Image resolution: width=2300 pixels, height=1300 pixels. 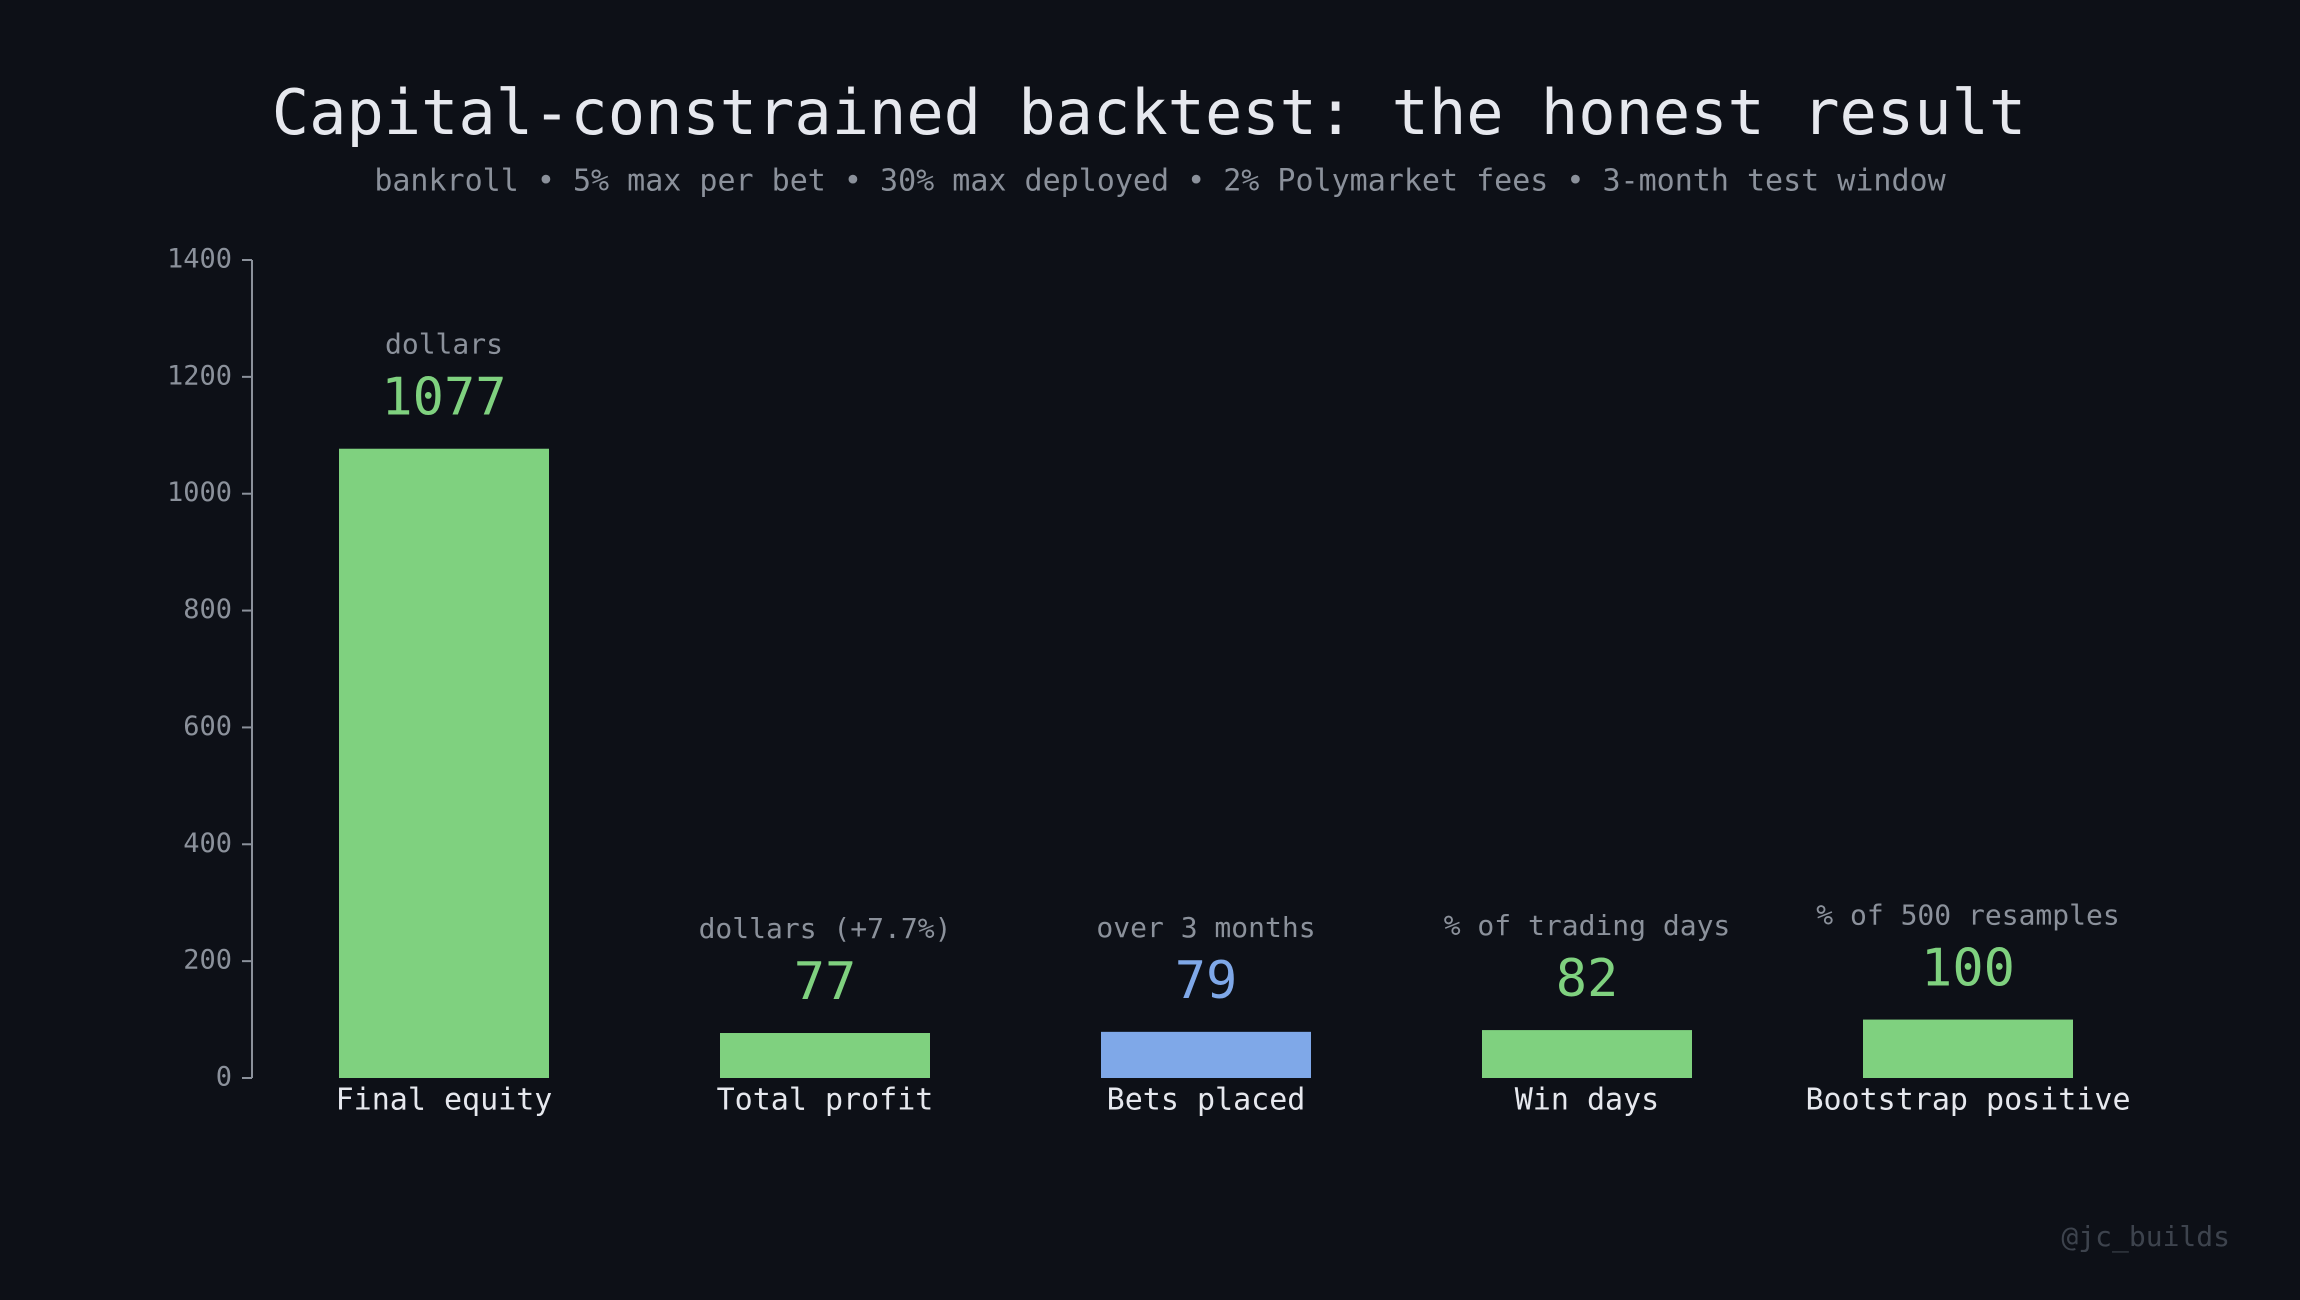 What do you see at coordinates (1967, 915) in the screenshot?
I see `value-note: % of 500 resamples` at bounding box center [1967, 915].